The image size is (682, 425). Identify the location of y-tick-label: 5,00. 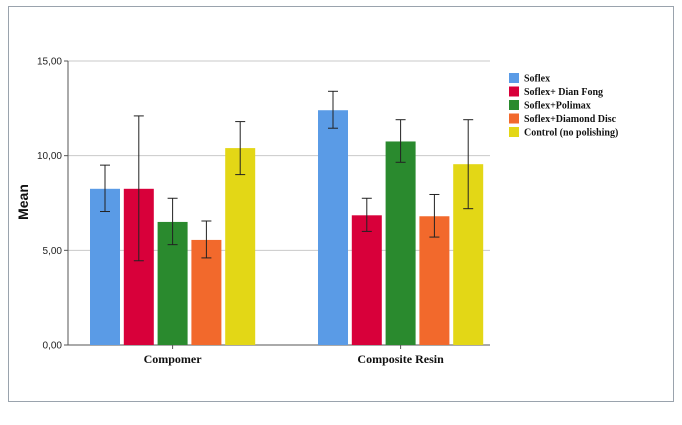
(53, 251).